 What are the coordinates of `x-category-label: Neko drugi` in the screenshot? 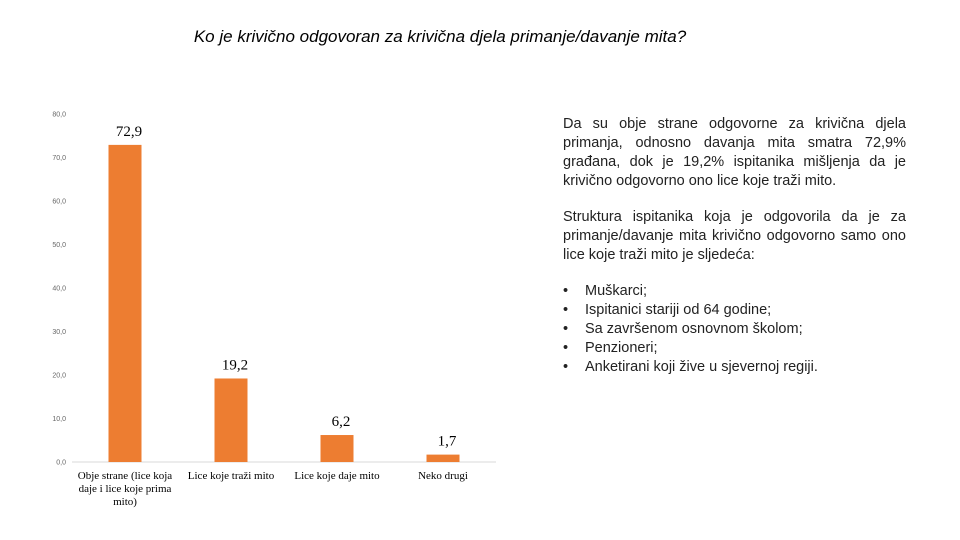 It's located at (443, 476).